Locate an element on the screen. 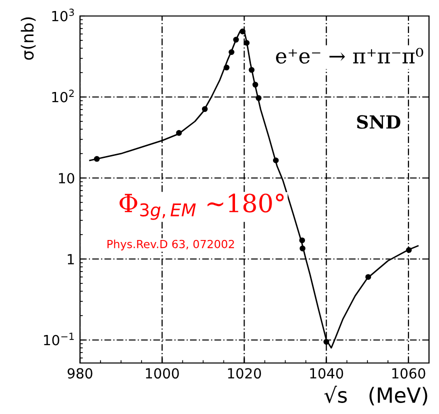  x-tick-label: 1020 is located at coordinates (244, 373).